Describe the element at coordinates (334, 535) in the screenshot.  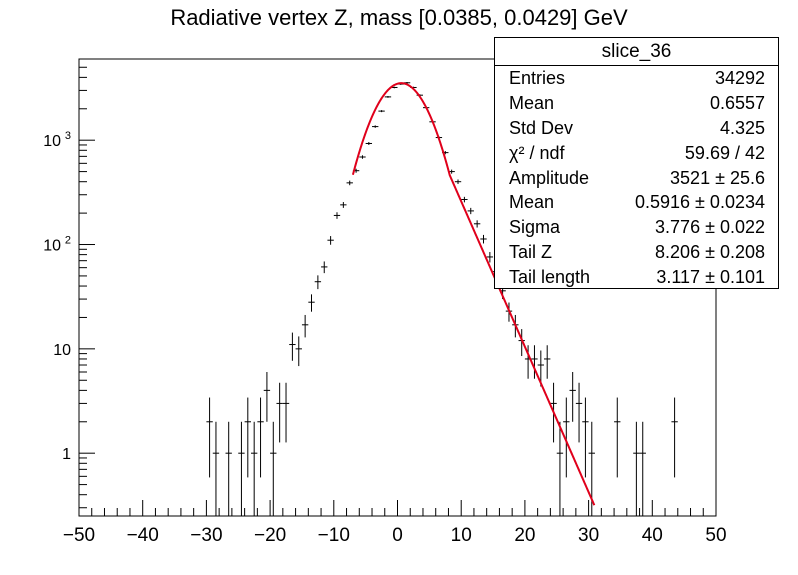
I see `x-tick-label: −10` at that location.